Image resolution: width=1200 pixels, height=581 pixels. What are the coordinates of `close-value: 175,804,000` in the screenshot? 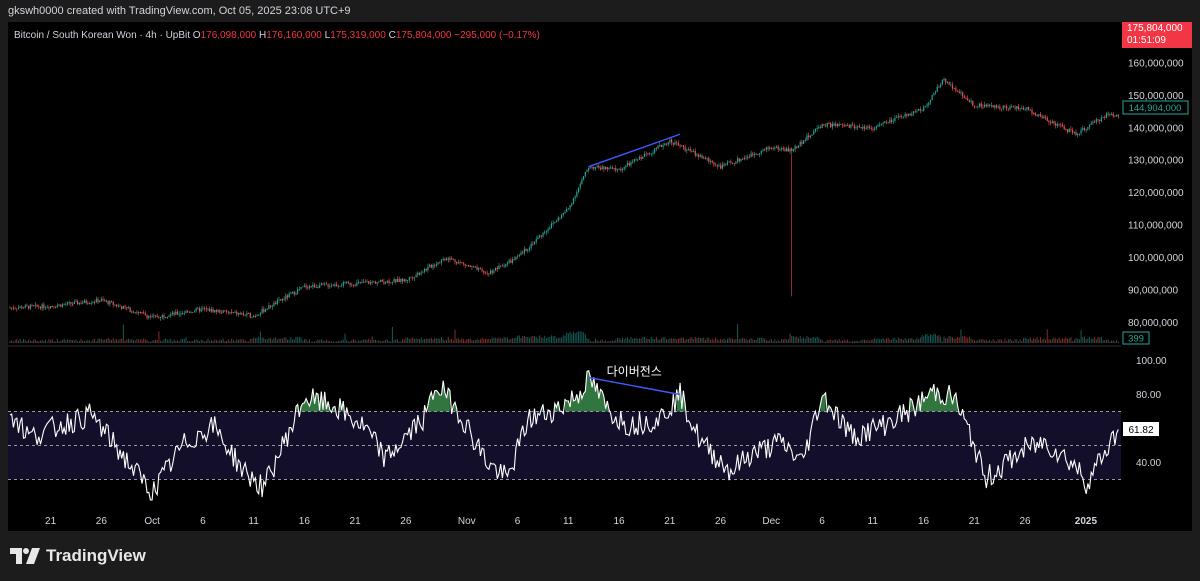 It's located at (423, 35).